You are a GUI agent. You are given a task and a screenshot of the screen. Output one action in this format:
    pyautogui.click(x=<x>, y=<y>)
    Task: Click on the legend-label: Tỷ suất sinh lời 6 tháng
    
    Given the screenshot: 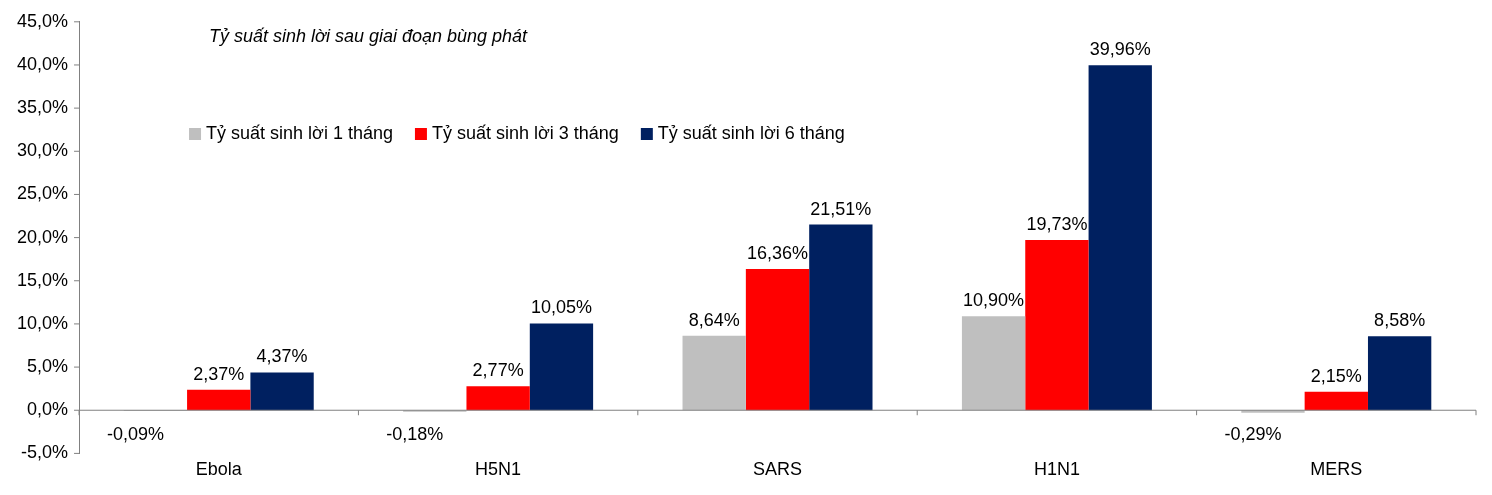 What is the action you would take?
    pyautogui.click(x=751, y=132)
    